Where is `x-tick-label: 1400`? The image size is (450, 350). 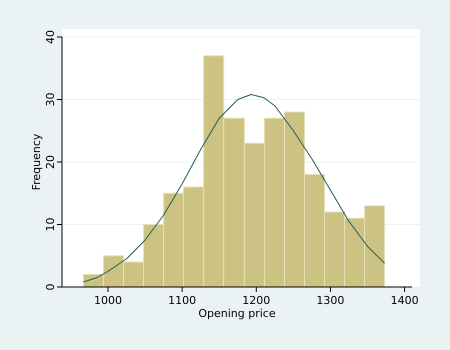
x-tick-label: 1400 is located at coordinates (404, 300).